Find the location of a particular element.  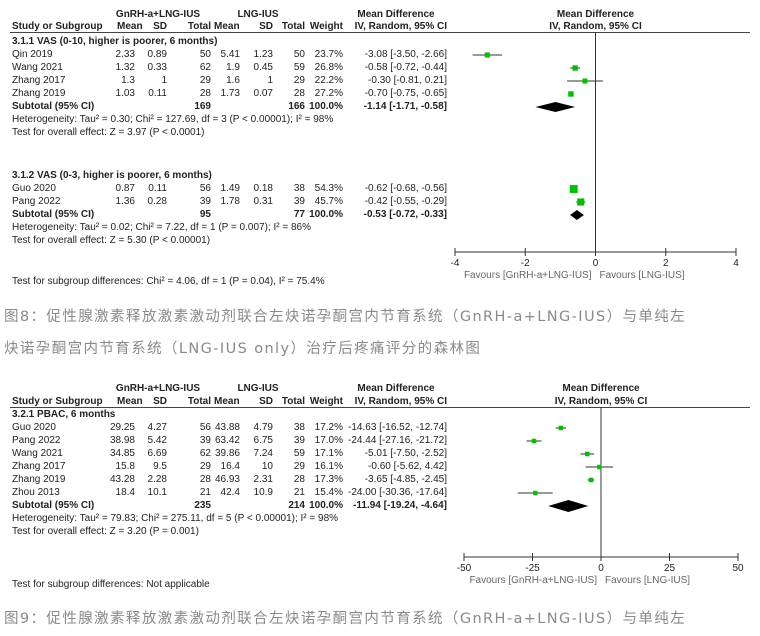

study-weight: 17.1% is located at coordinates (328, 453).